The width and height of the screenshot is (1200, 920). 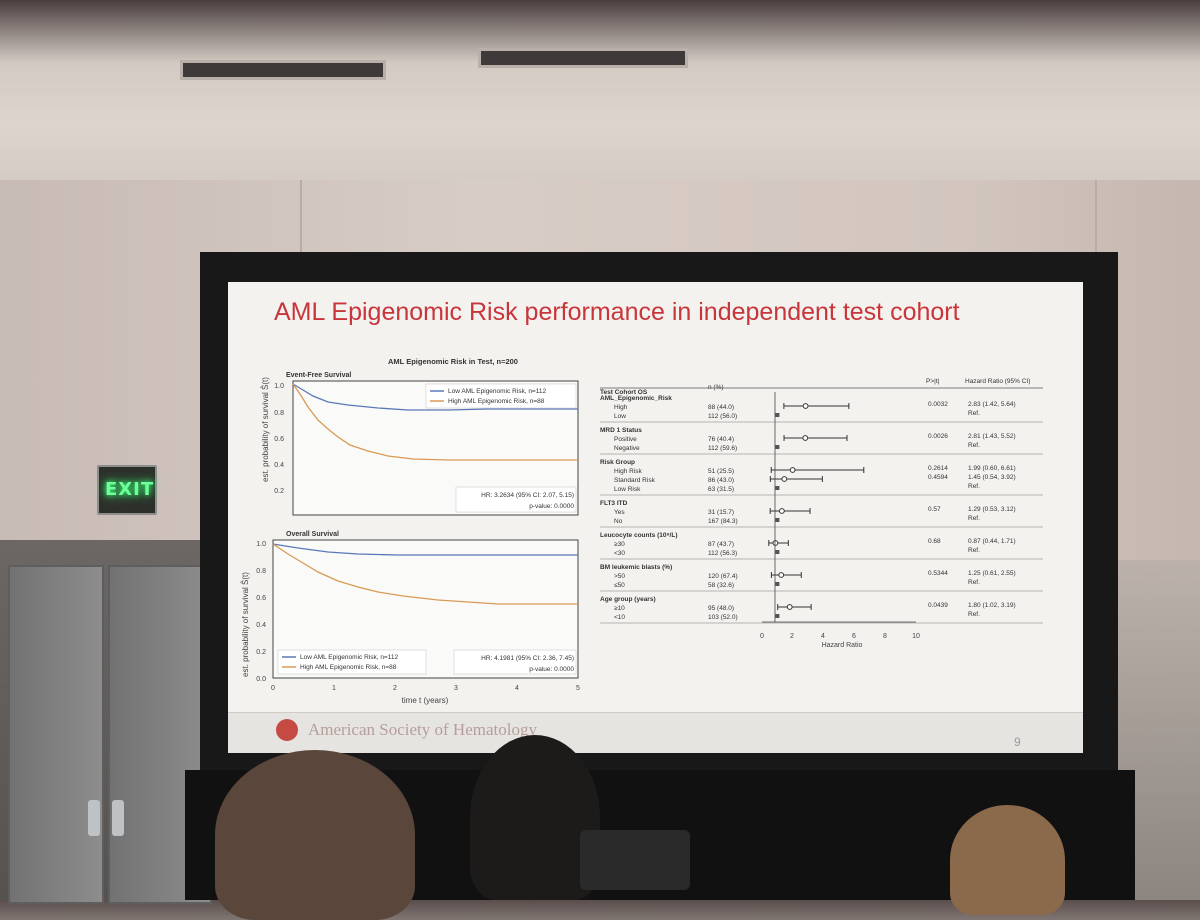 I want to click on efs-ytick: 0.4, so click(x=279, y=465).